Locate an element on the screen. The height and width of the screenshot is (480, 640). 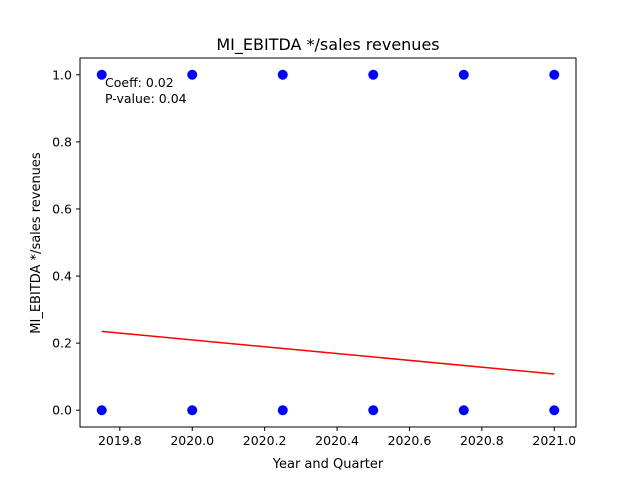
y-axis-ticks: 0.0 0.2 0.4 0.6 0.8 1.0 is located at coordinates (66, 242).